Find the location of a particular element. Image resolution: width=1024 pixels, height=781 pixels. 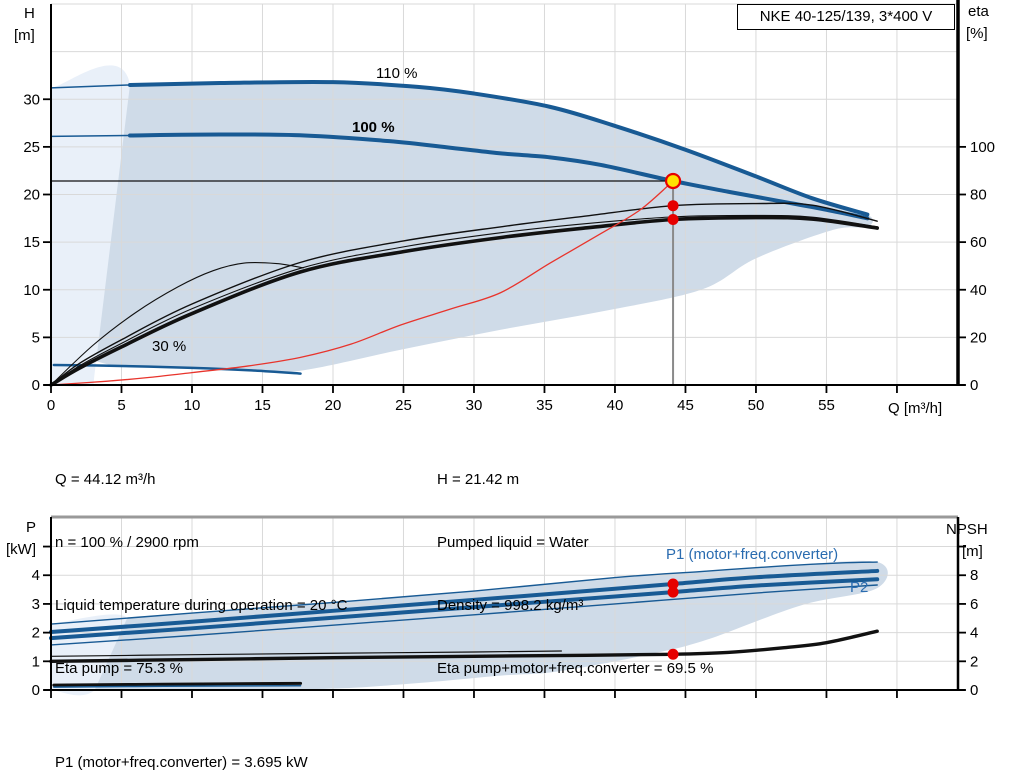

axis-title-p: P is located at coordinates (31, 527).